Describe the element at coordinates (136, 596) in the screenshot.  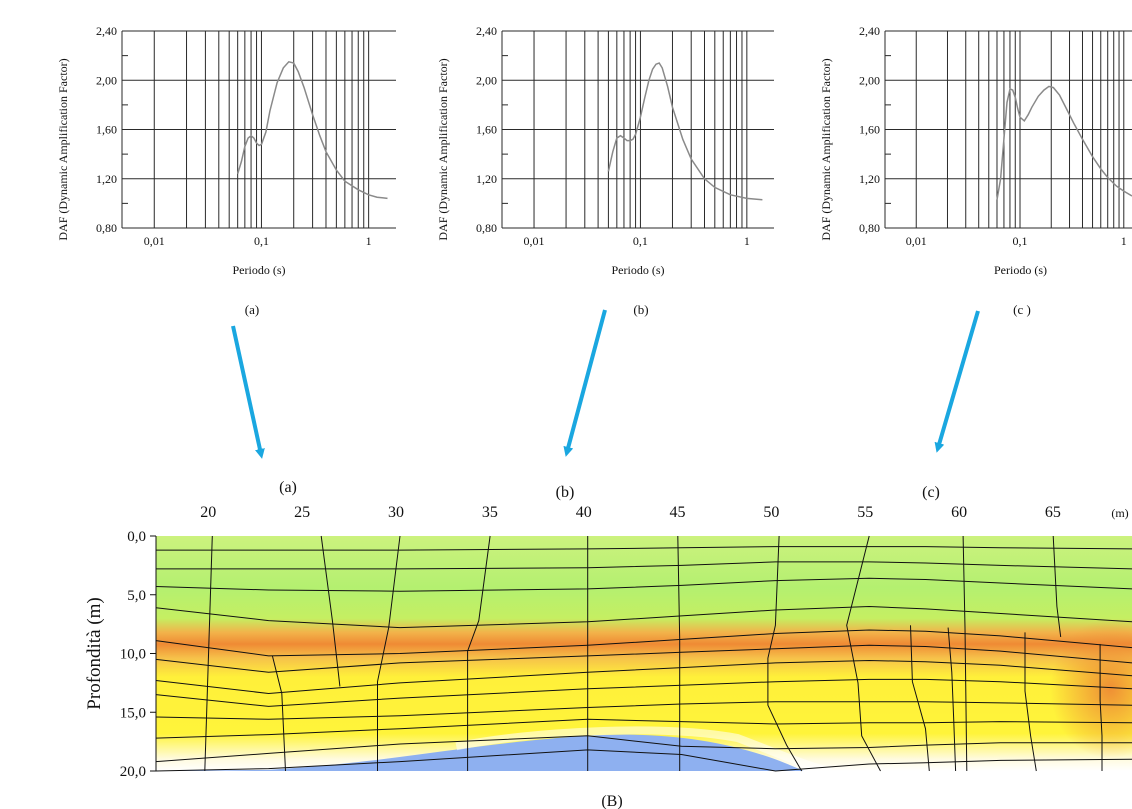
I see `section-y-tick-label: 5,0` at that location.